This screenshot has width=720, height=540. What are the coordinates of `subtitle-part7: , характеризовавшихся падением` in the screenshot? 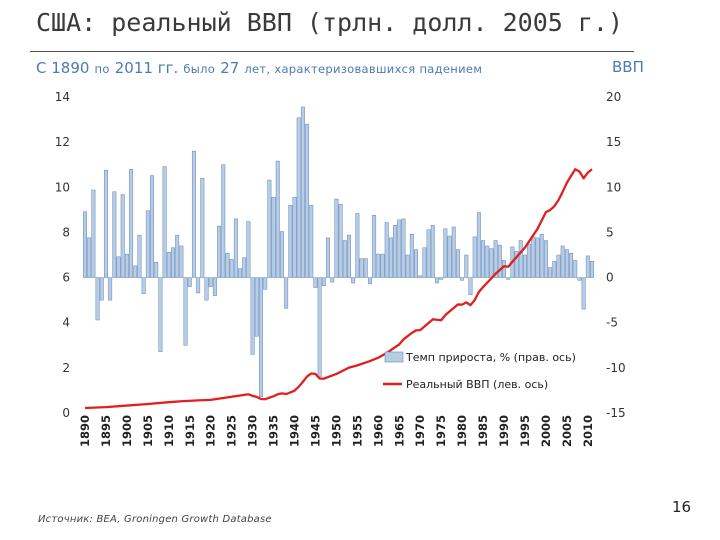 It's located at (374, 69).